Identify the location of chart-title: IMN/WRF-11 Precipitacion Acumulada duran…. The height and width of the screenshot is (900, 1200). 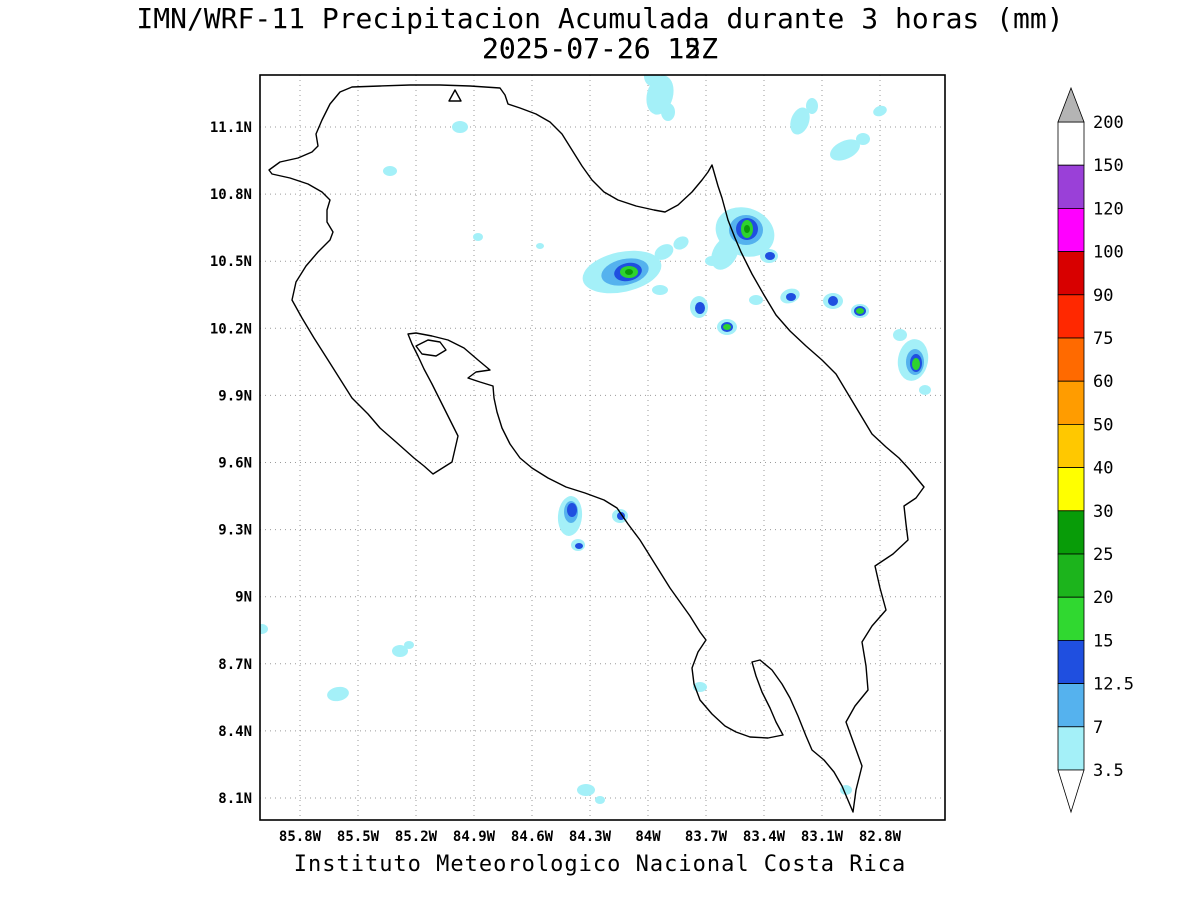
(600, 18).